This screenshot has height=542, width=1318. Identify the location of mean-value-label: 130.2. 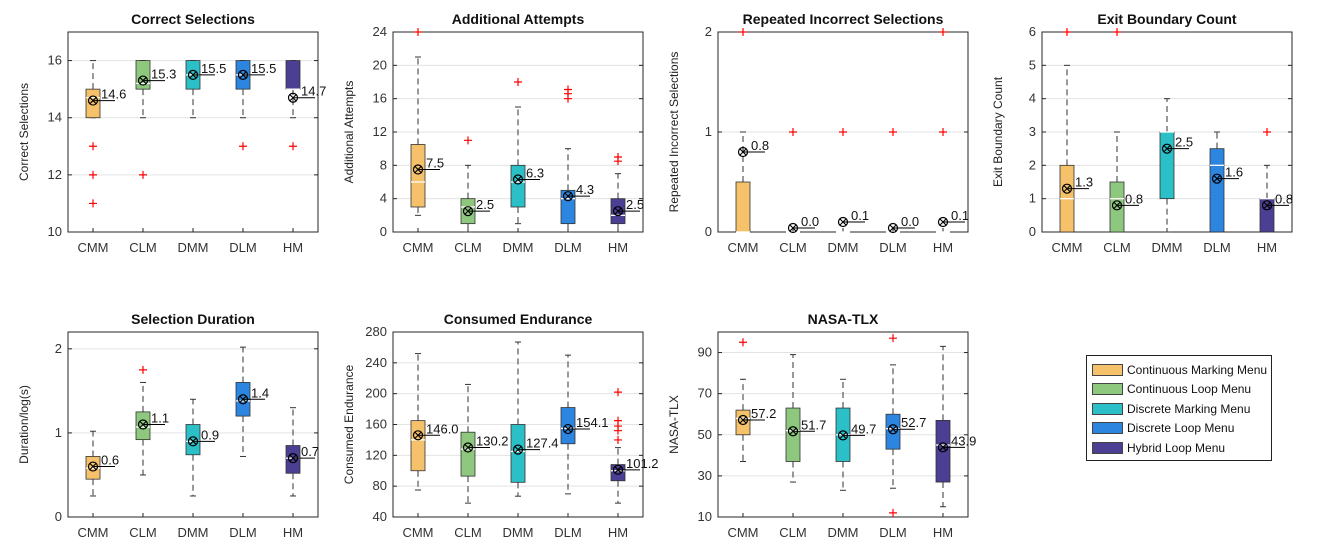
(492, 440).